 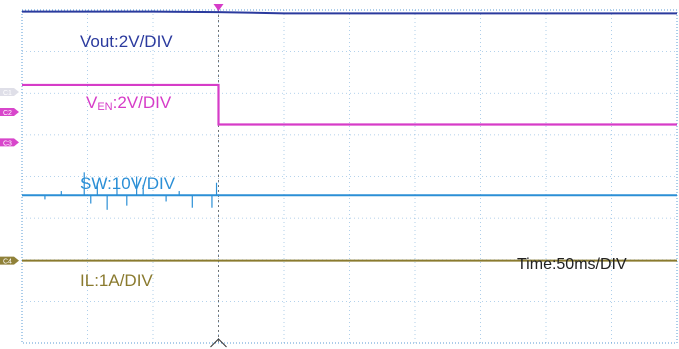 I want to click on channel-marker-label: C1, so click(x=7, y=93).